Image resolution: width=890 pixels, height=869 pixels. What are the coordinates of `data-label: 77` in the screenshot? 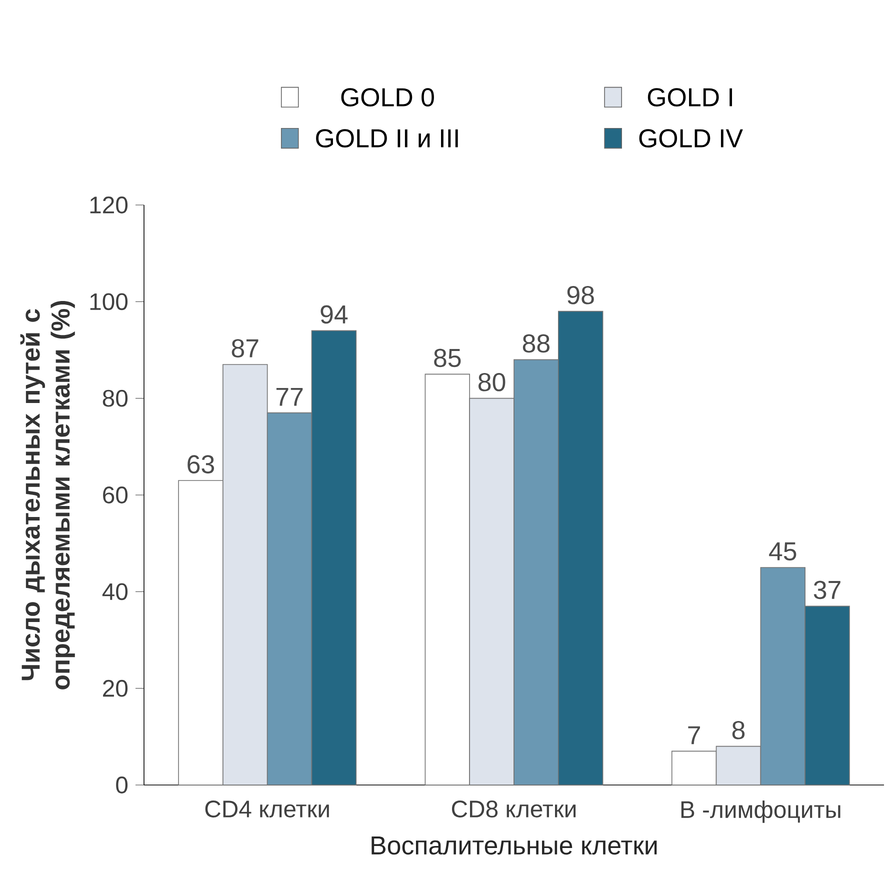 It's located at (289, 397).